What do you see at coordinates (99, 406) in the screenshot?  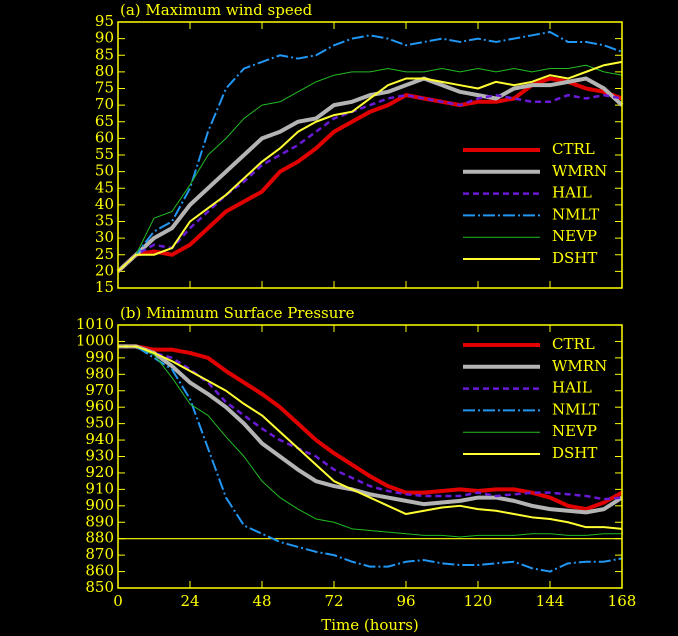 I see `y-tick-label: 960` at bounding box center [99, 406].